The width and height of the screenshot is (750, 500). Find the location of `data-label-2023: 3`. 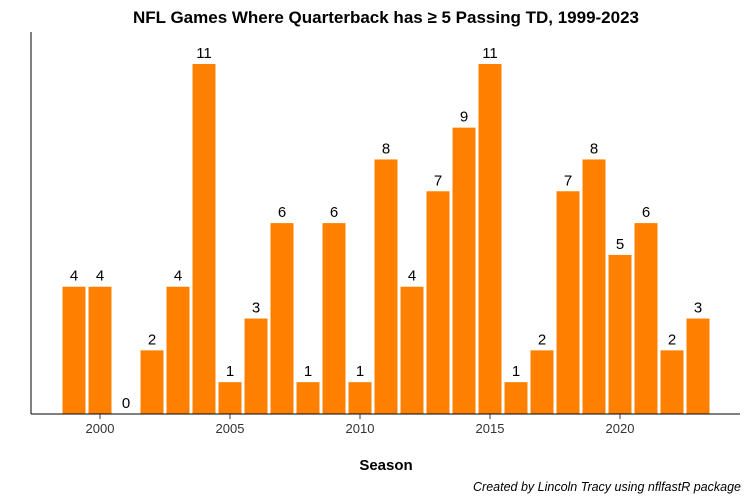

data-label-2023: 3 is located at coordinates (698, 308).